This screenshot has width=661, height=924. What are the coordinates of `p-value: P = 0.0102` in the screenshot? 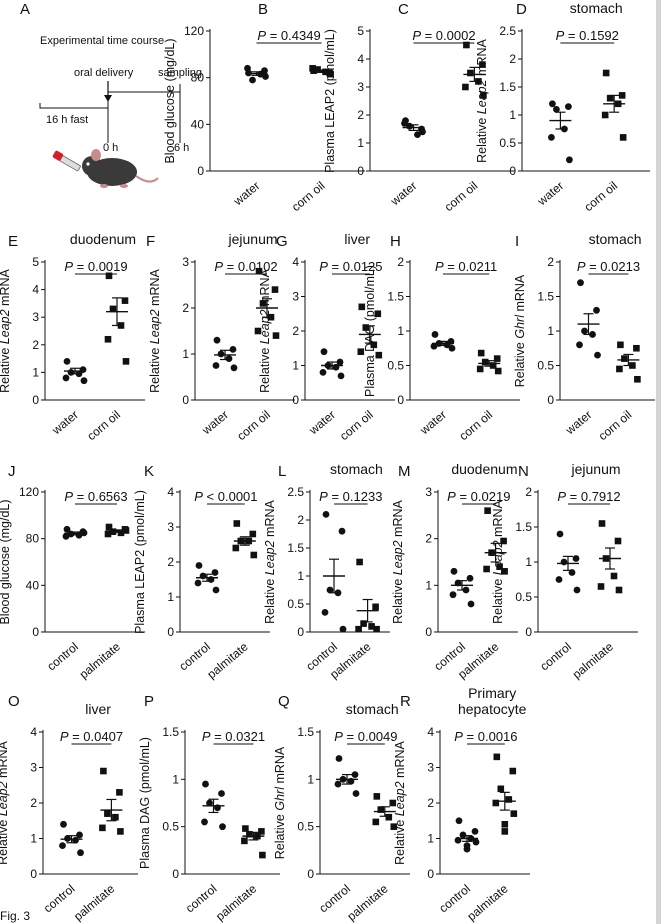 It's located at (245, 266).